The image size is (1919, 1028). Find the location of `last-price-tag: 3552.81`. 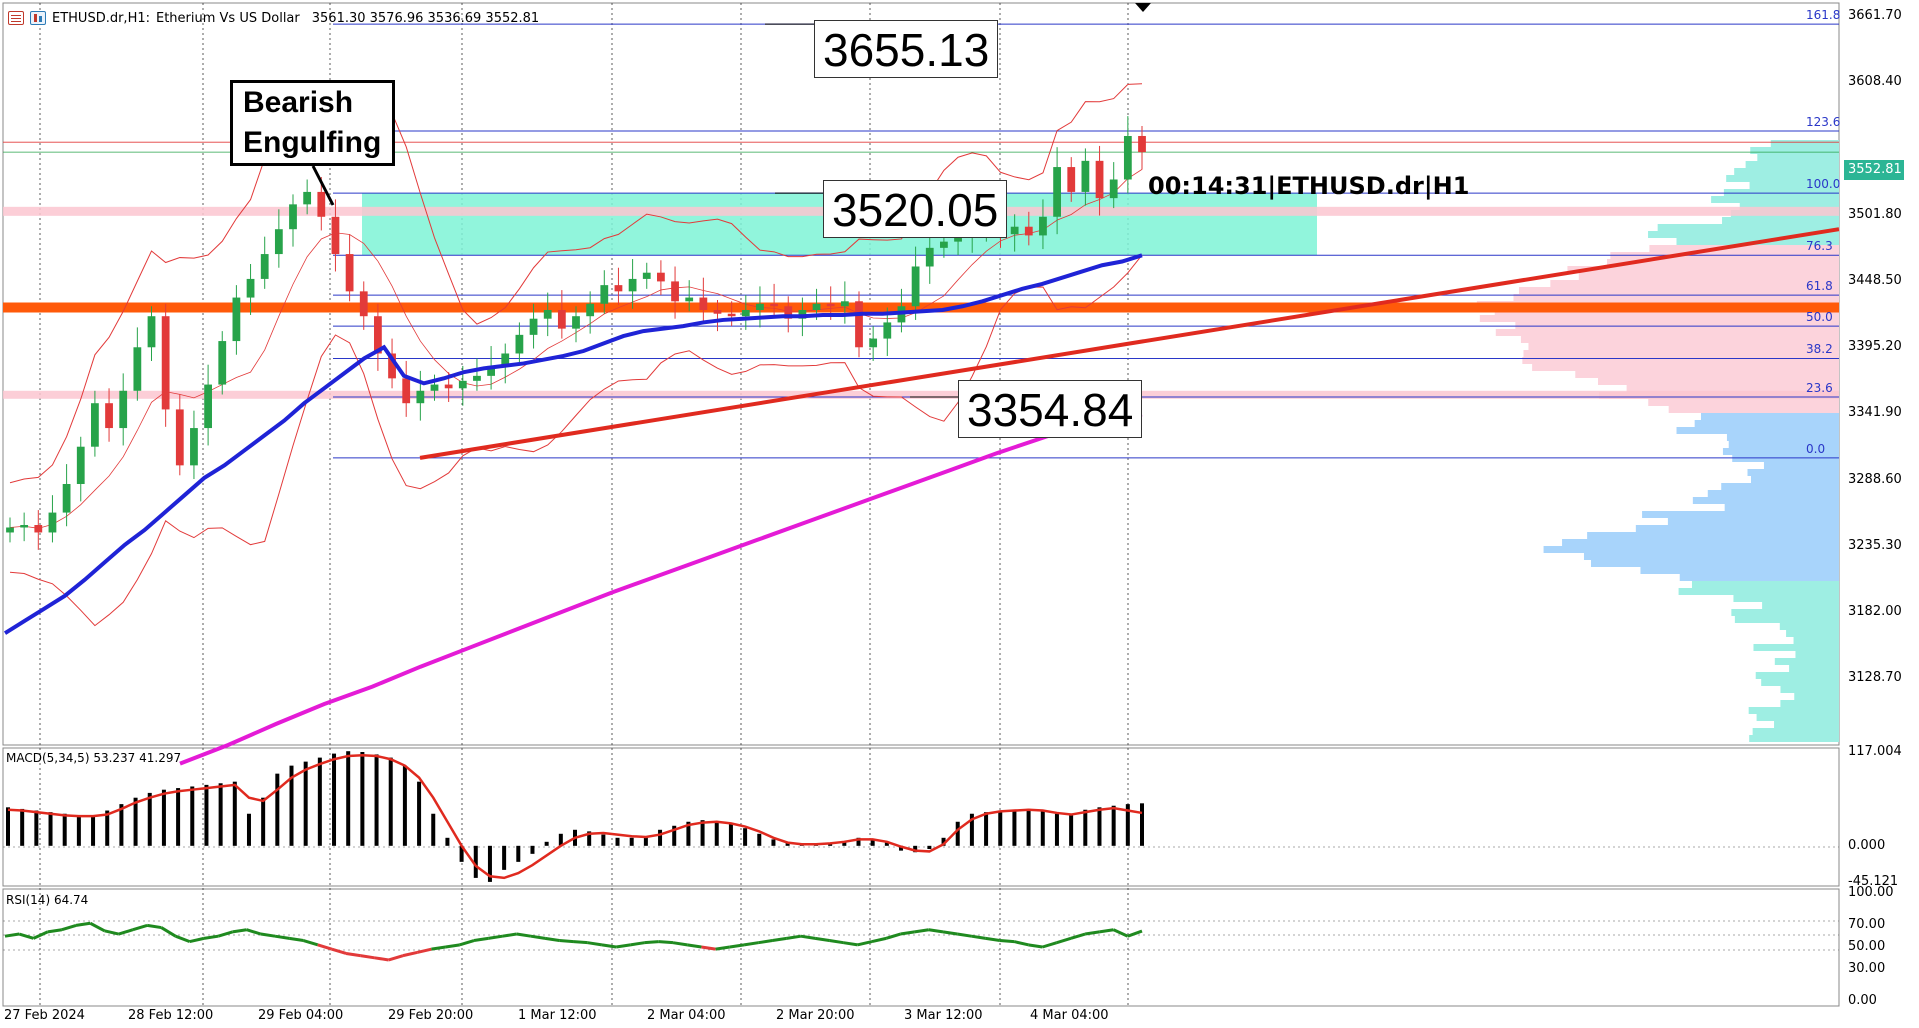

last-price-tag: 3552.81 is located at coordinates (1874, 170).